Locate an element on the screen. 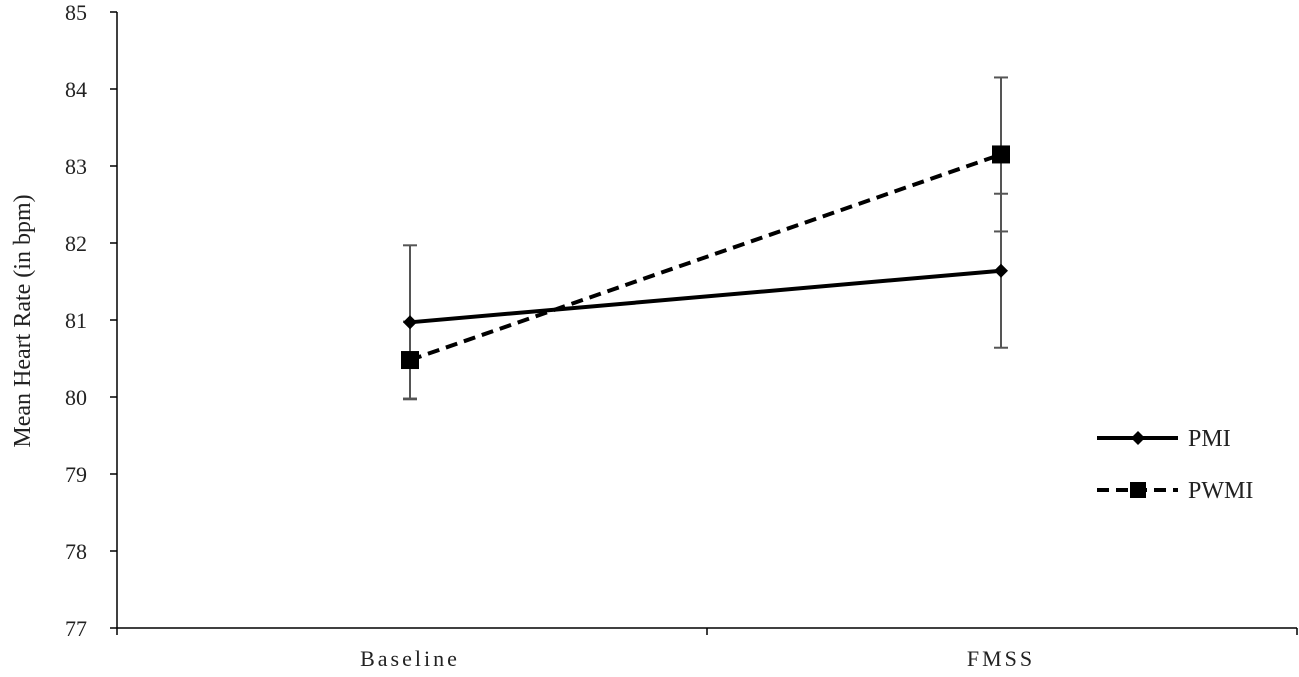 This screenshot has height=677, width=1299. x-tick-label: Baseline is located at coordinates (410, 658).